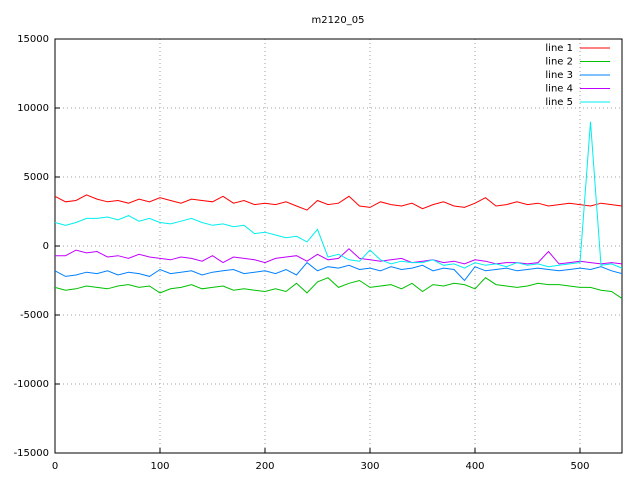 The height and width of the screenshot is (480, 640). I want to click on chart-title: m2120_05, so click(338, 20).